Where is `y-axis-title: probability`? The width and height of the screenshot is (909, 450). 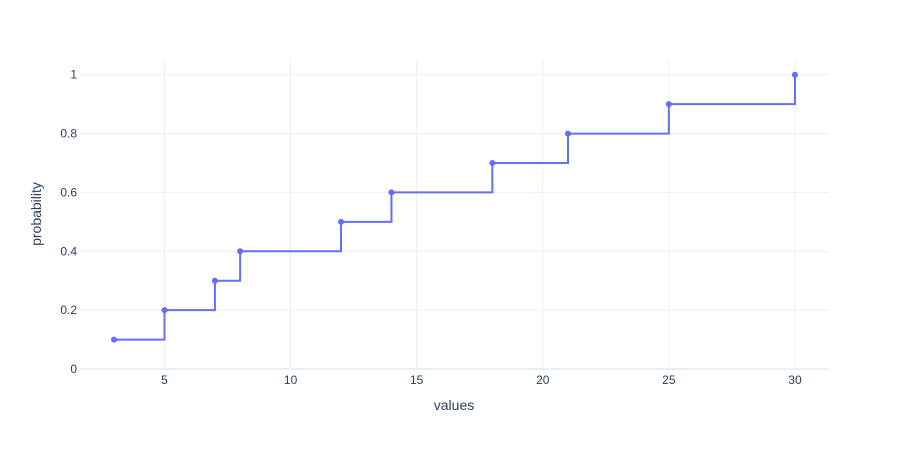
y-axis-title: probability is located at coordinates (36, 214).